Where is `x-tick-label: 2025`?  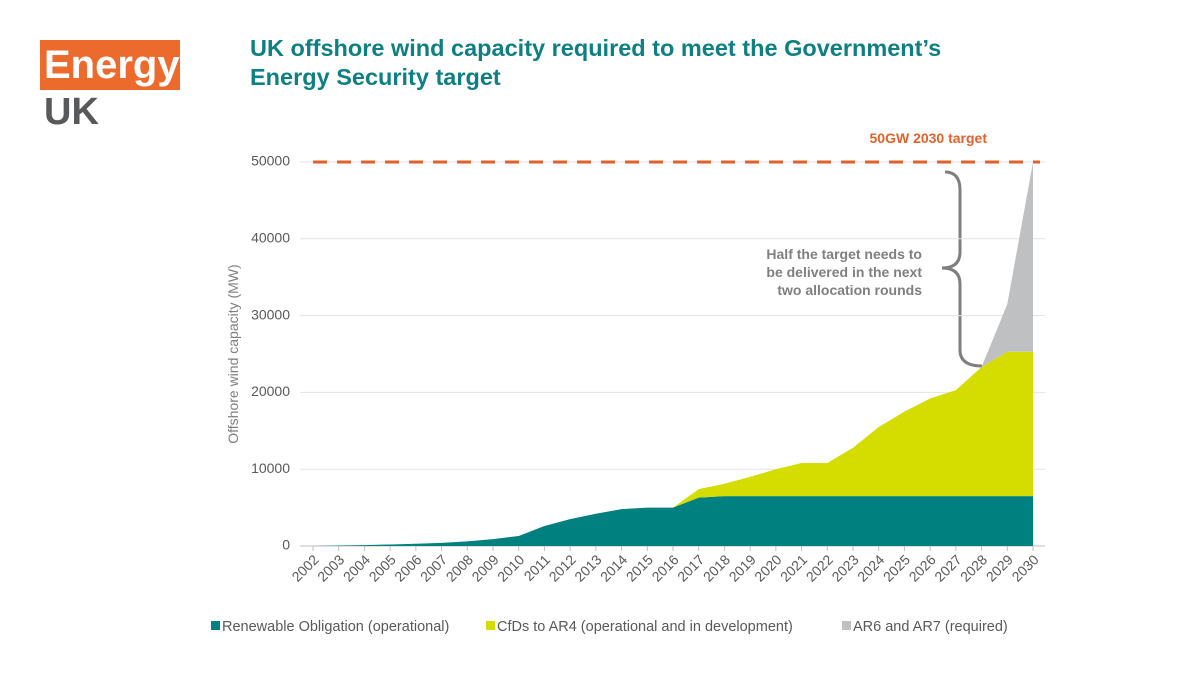
x-tick-label: 2025 is located at coordinates (896, 567).